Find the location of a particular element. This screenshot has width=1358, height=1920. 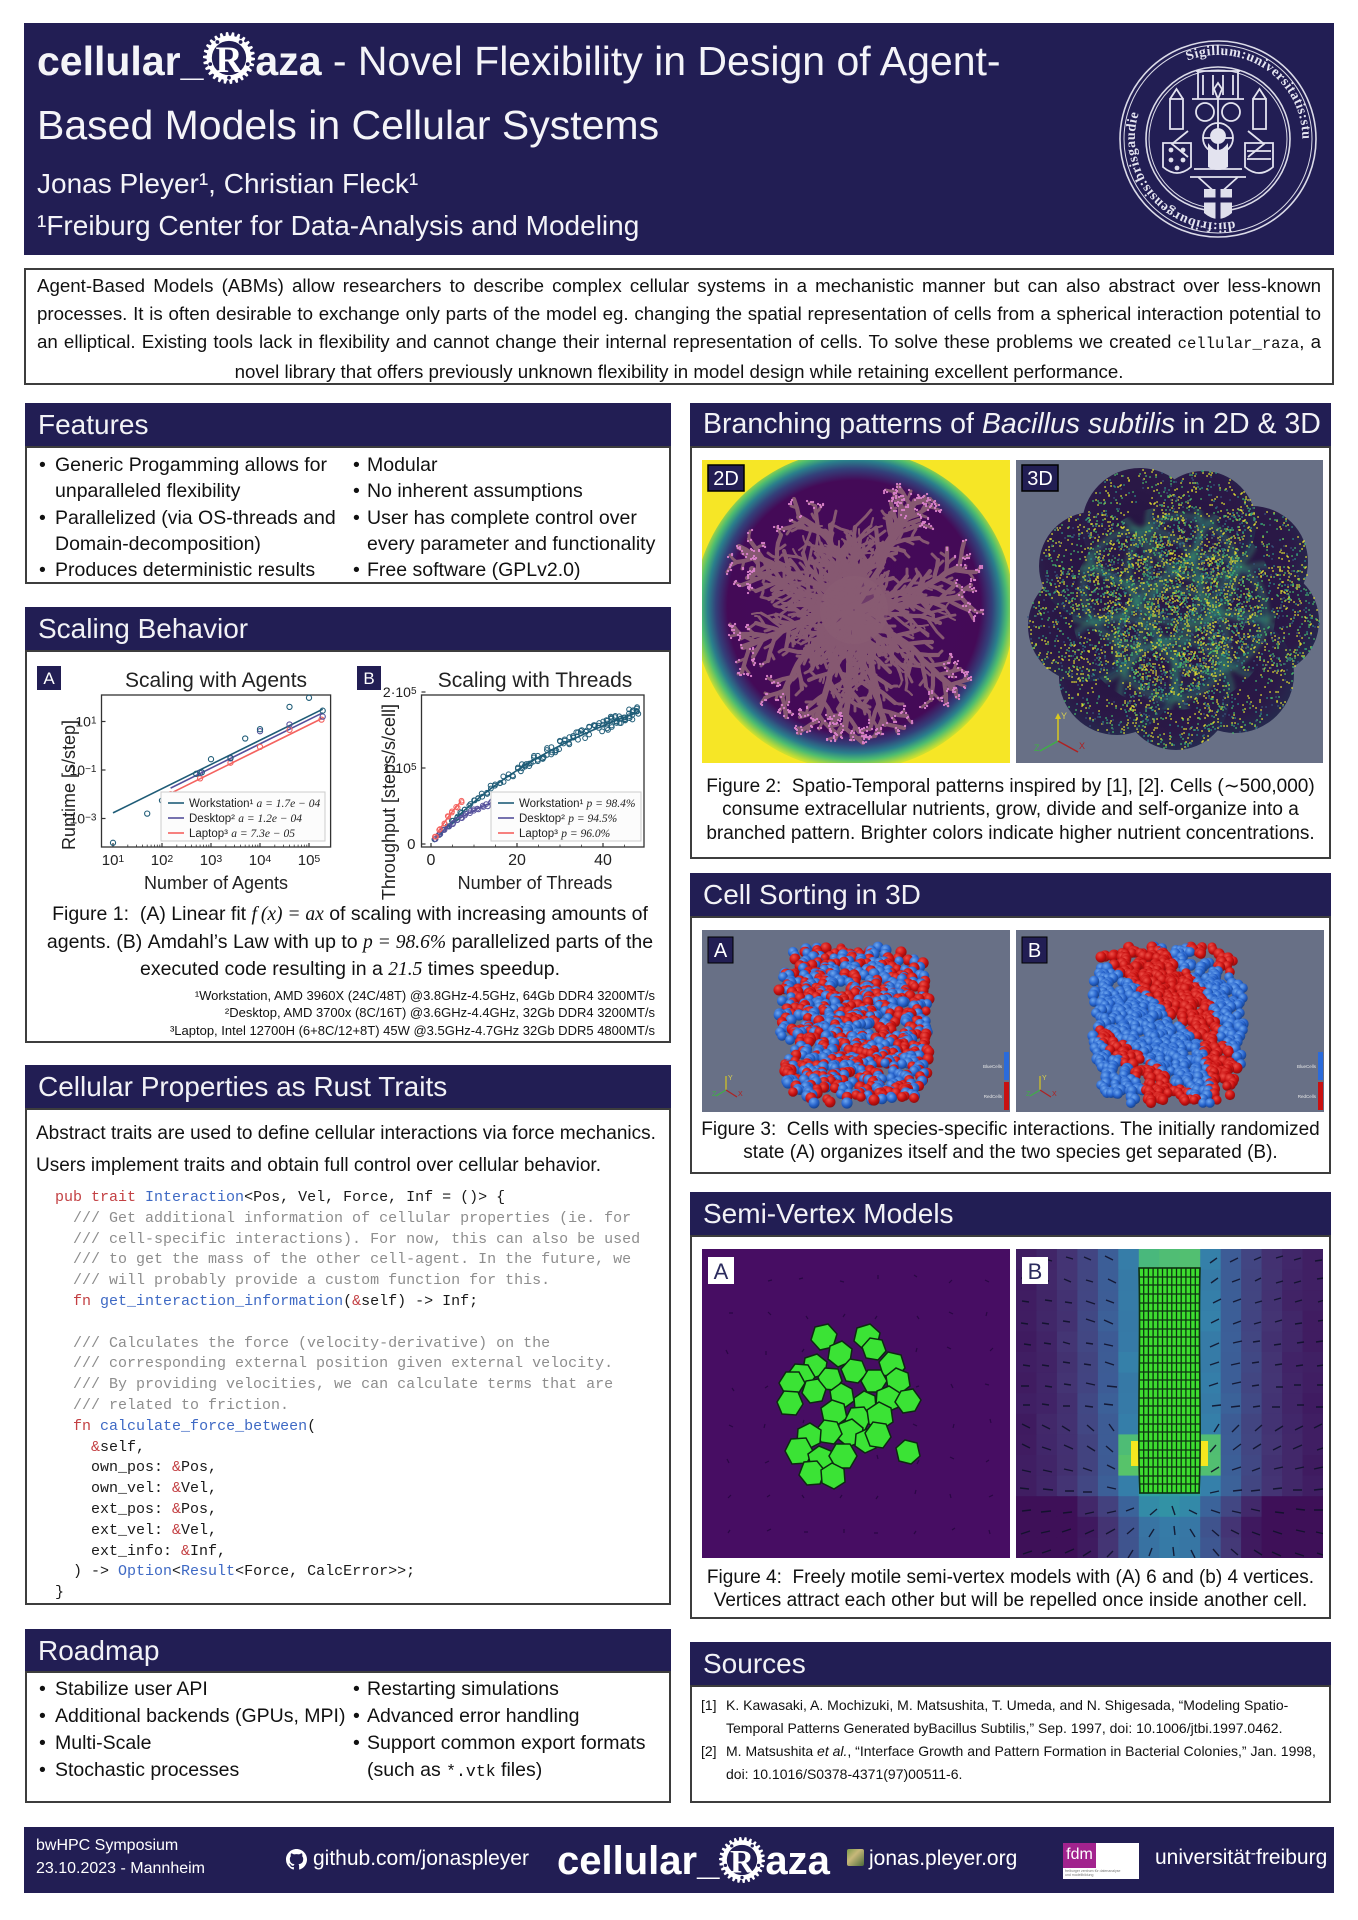

svg-text: 20 is located at coordinates (517, 860).